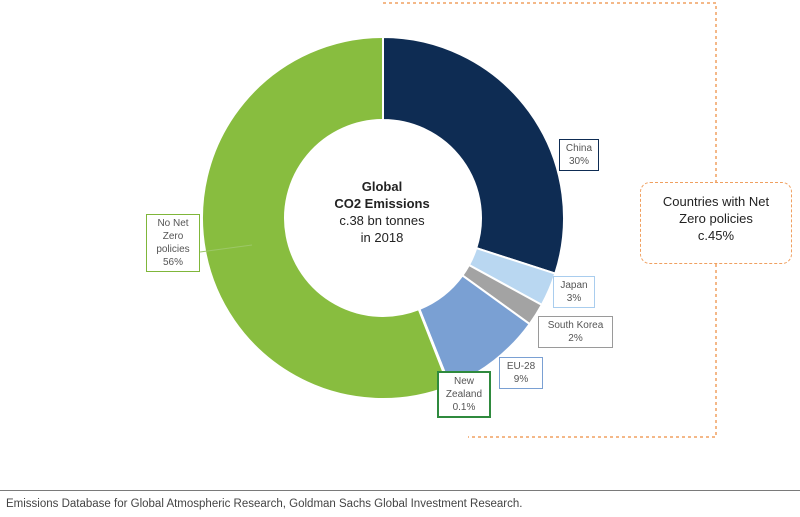 Image resolution: width=800 pixels, height=517 pixels. Describe the element at coordinates (578, 161) in the screenshot. I see `label-china-value: 30%` at that location.